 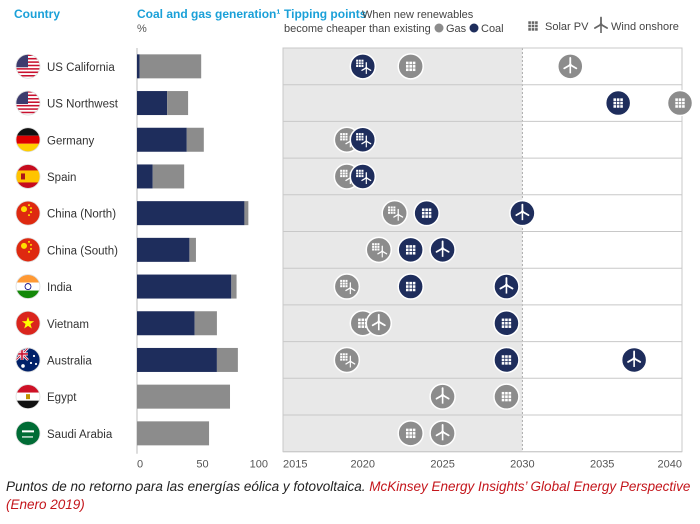 I want to click on flag-icon-germany, so click(x=28, y=140).